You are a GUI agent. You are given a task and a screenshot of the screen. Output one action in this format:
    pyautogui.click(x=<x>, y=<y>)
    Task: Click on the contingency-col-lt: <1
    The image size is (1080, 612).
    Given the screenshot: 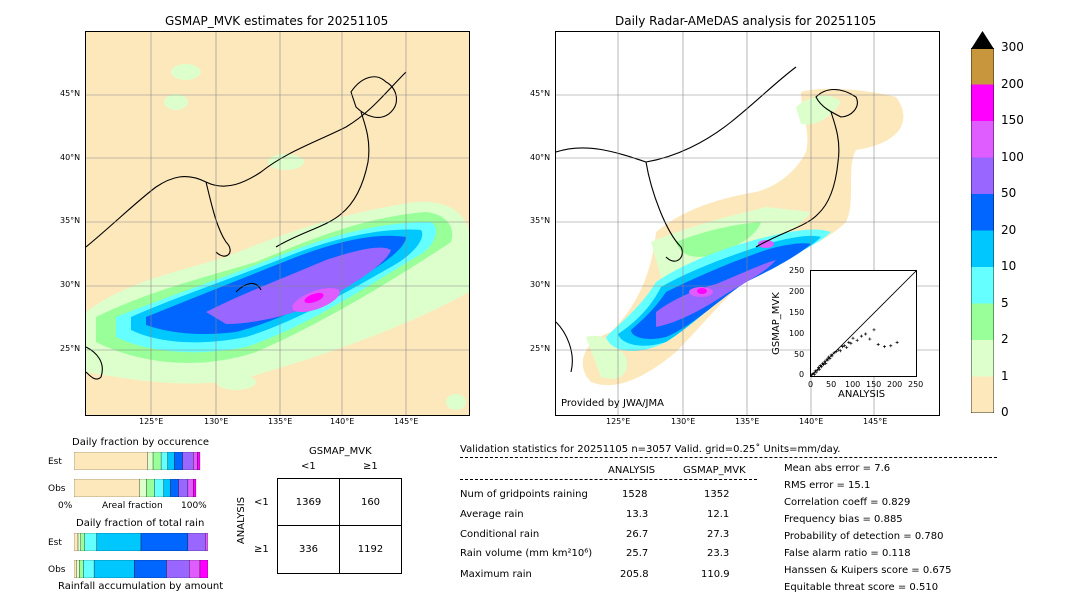 What is the action you would take?
    pyautogui.click(x=308, y=466)
    